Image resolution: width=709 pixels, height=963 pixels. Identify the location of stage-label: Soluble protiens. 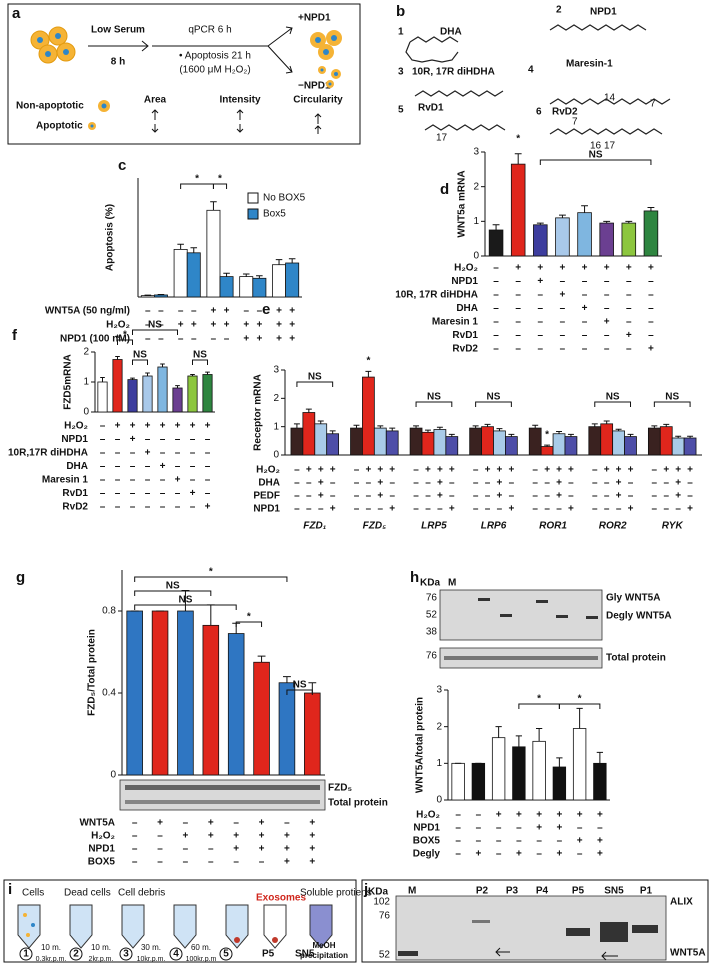
(336, 893).